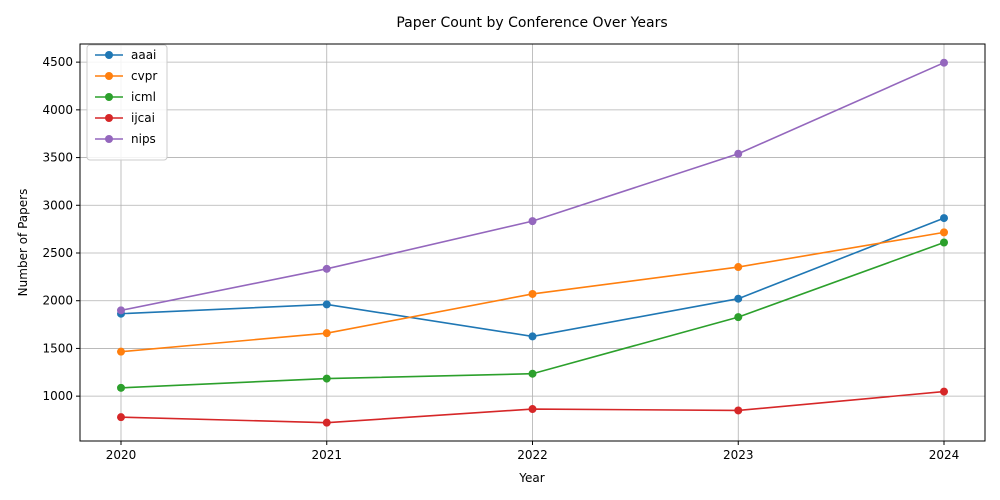  What do you see at coordinates (125, 139) in the screenshot?
I see `legend-item-nips: nips` at bounding box center [125, 139].